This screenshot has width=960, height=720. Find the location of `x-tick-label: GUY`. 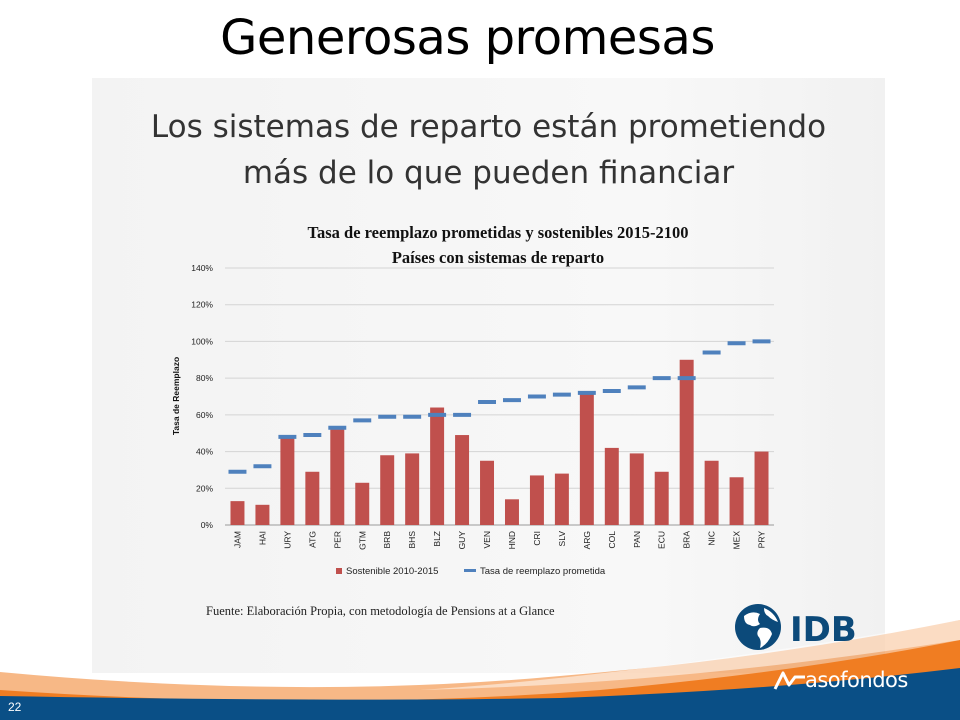

x-tick-label: GUY is located at coordinates (462, 540).